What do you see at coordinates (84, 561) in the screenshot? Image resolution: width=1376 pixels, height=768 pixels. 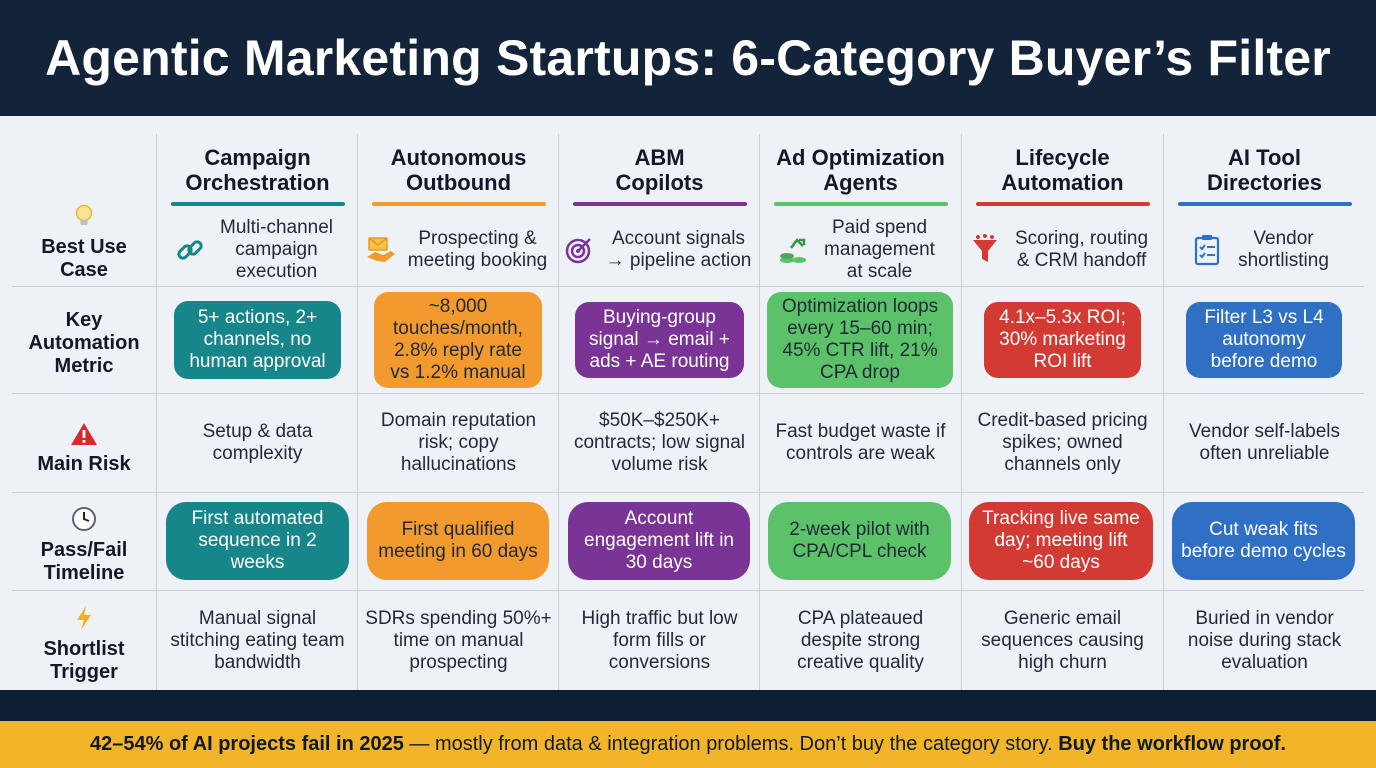 I see `row-label-text: Pass/Fail Timeline` at bounding box center [84, 561].